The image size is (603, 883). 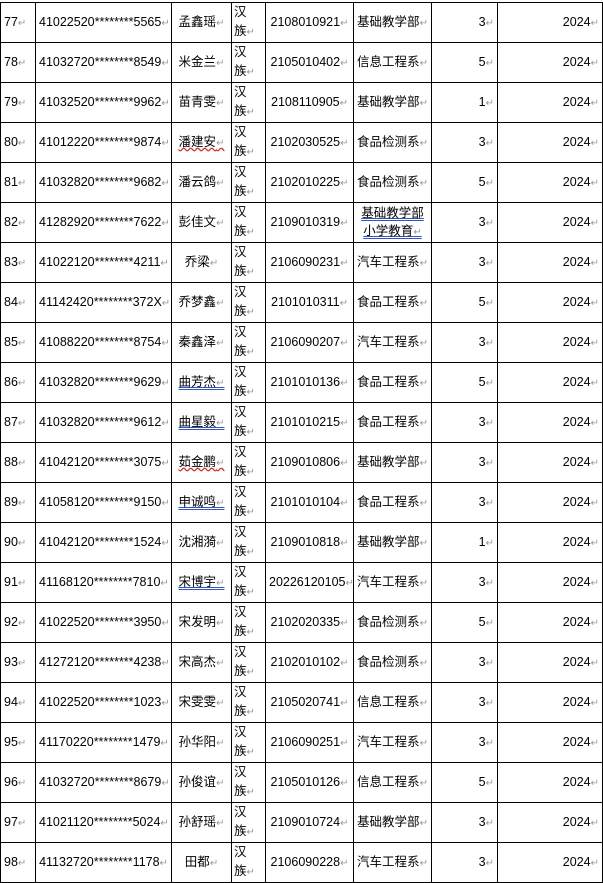 What do you see at coordinates (486, 302) in the screenshot?
I see `count: 5` at bounding box center [486, 302].